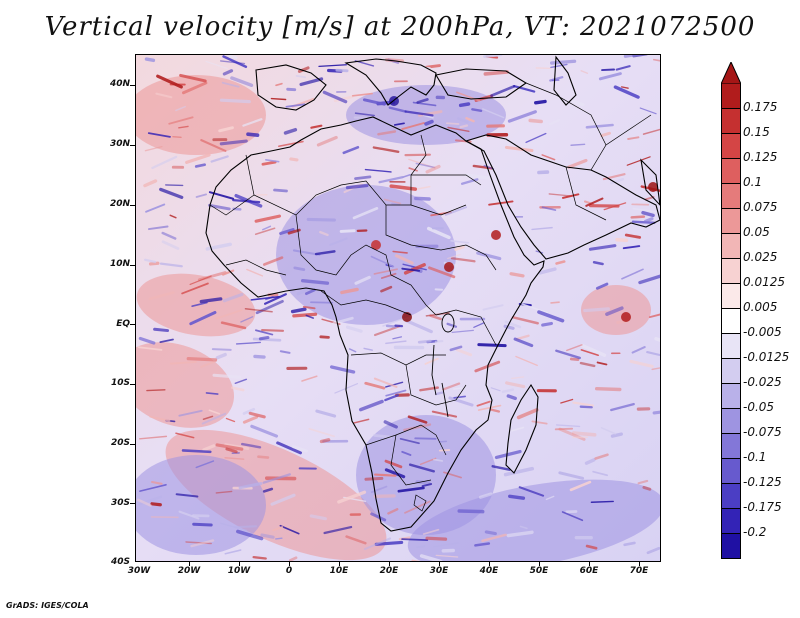  Describe the element at coordinates (756, 132) in the screenshot. I see `colorbar-label: 0.15` at that location.